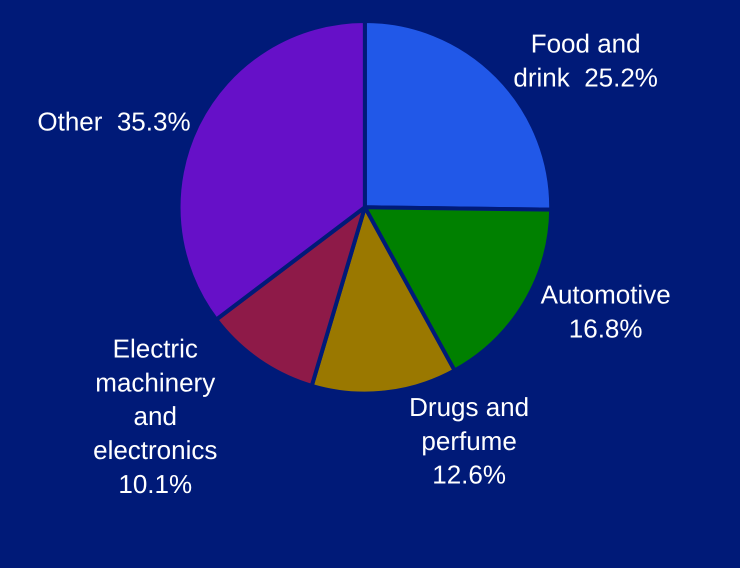  I want to click on slice-label: Other 35.3%, so click(114, 121).